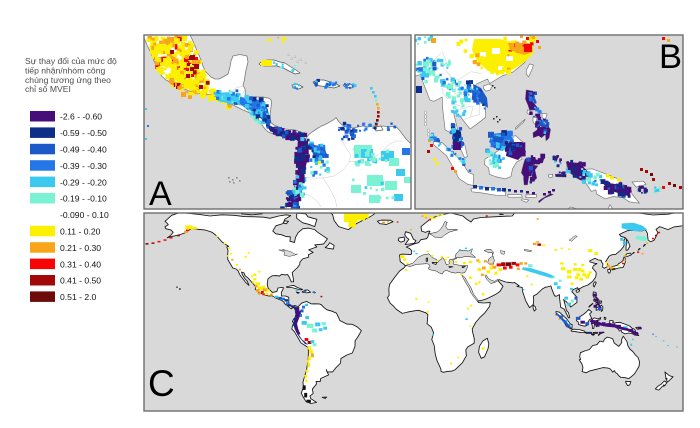 This screenshot has height=428, width=700. Describe the element at coordinates (78, 297) in the screenshot. I see `svg-text: 0.51 - 2.0` at that location.